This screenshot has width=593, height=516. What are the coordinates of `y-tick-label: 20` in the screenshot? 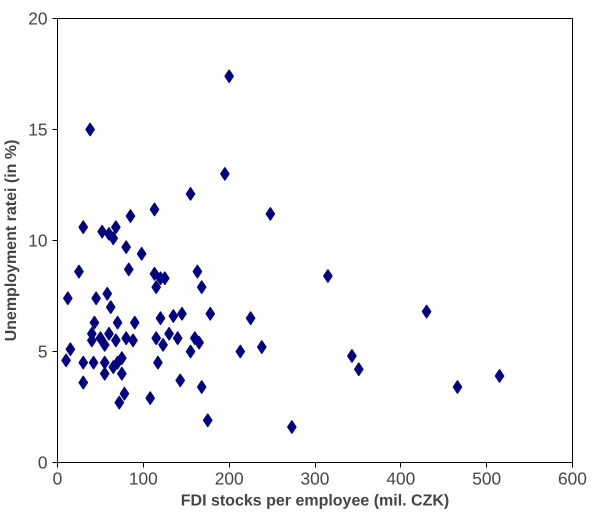 It's located at (38, 18).